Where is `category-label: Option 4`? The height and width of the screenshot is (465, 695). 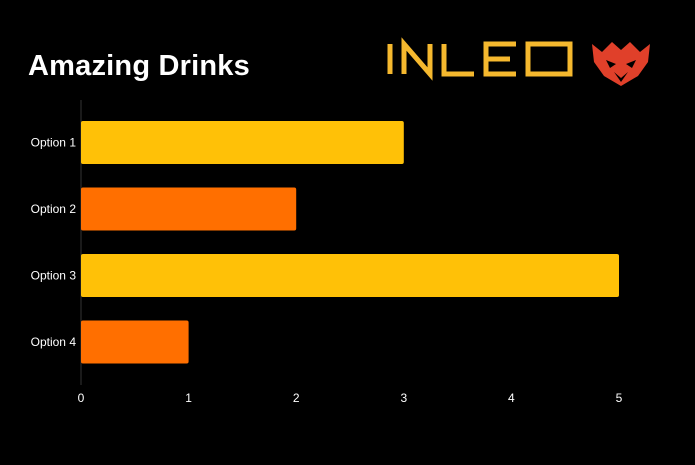
category-label: Option 4 is located at coordinates (54, 342).